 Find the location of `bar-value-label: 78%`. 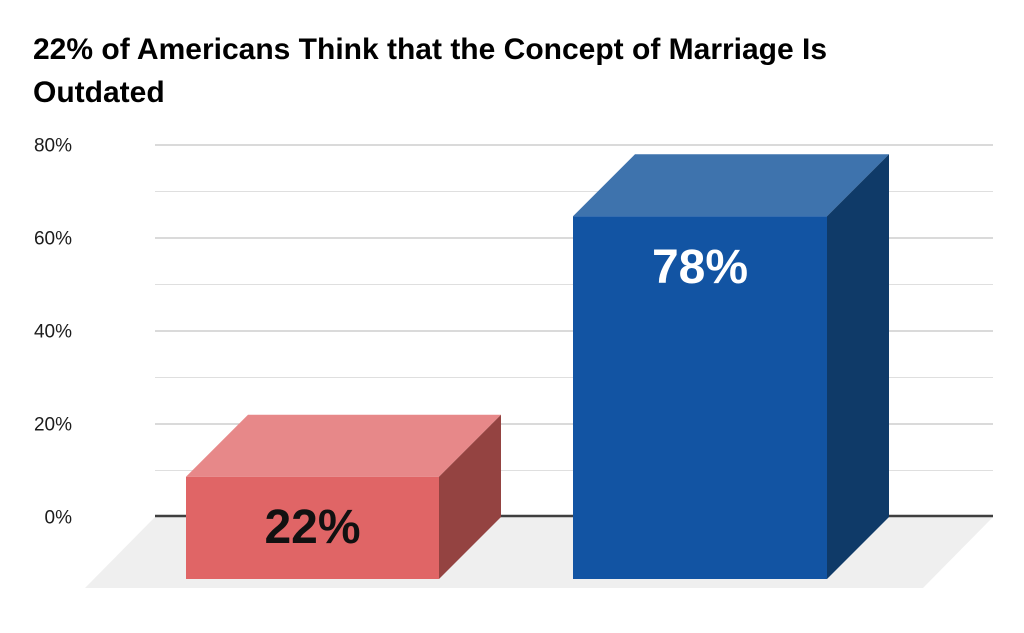

bar-value-label: 78% is located at coordinates (700, 267).